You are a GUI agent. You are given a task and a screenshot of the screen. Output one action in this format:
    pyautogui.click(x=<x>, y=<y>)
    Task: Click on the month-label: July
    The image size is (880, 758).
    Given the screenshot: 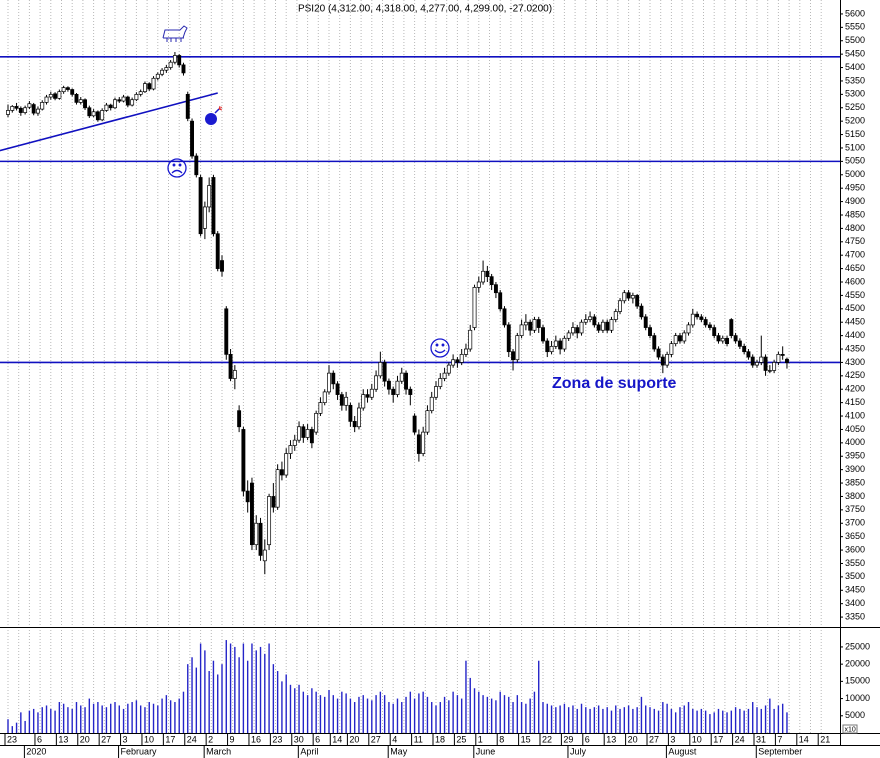 What is the action you would take?
    pyautogui.click(x=578, y=751)
    